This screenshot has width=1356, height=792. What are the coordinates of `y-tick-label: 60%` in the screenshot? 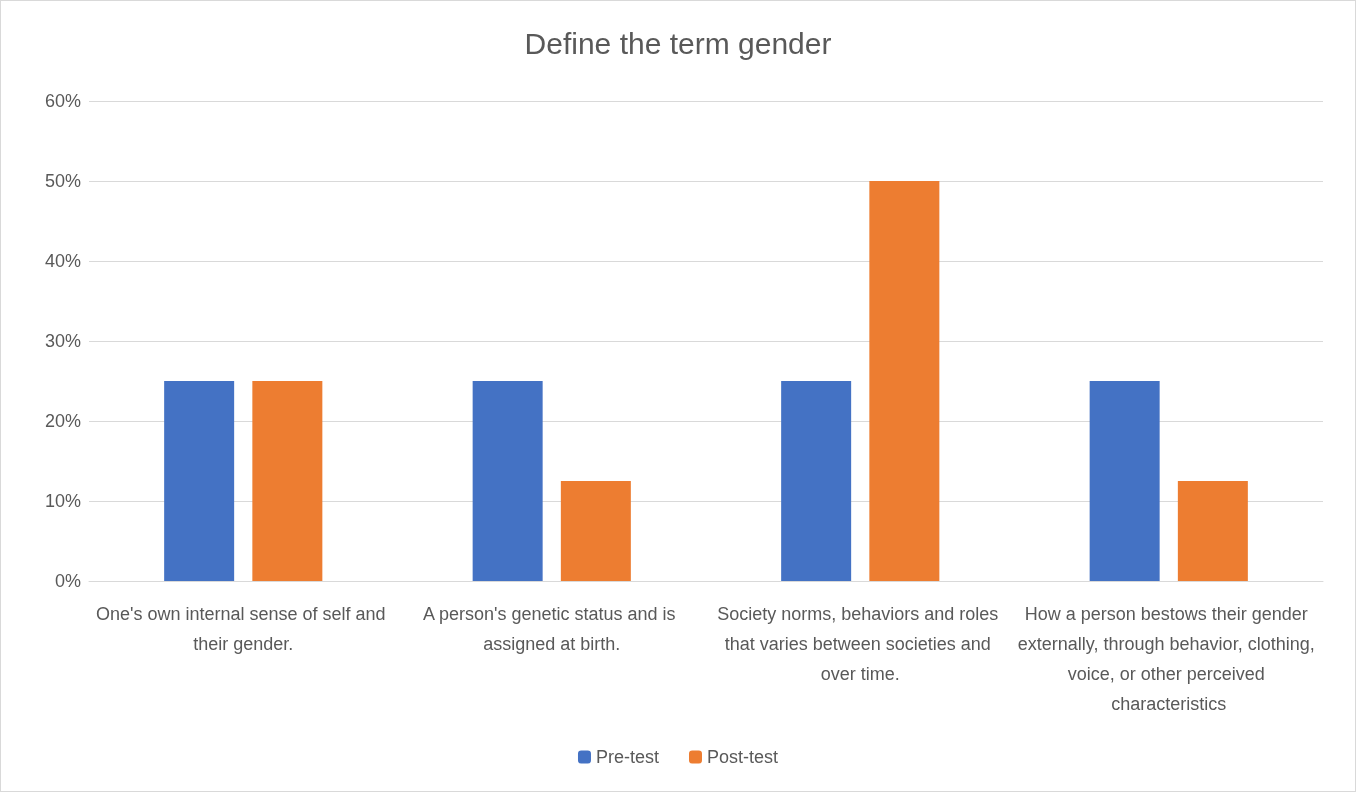 It's located at (62, 101).